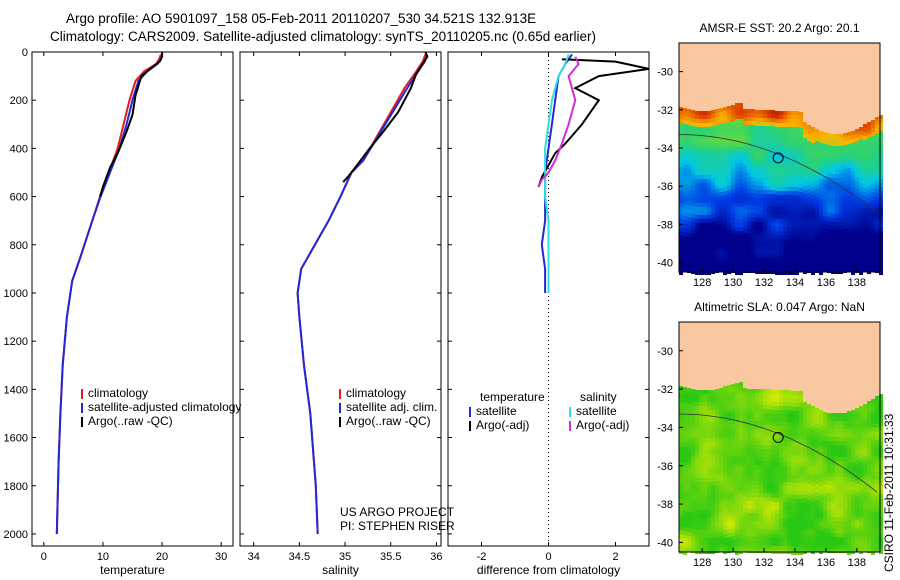 This screenshot has width=900, height=580. What do you see at coordinates (702, 283) in the screenshot?
I see `sst-map-xtick-label: 128` at bounding box center [702, 283].